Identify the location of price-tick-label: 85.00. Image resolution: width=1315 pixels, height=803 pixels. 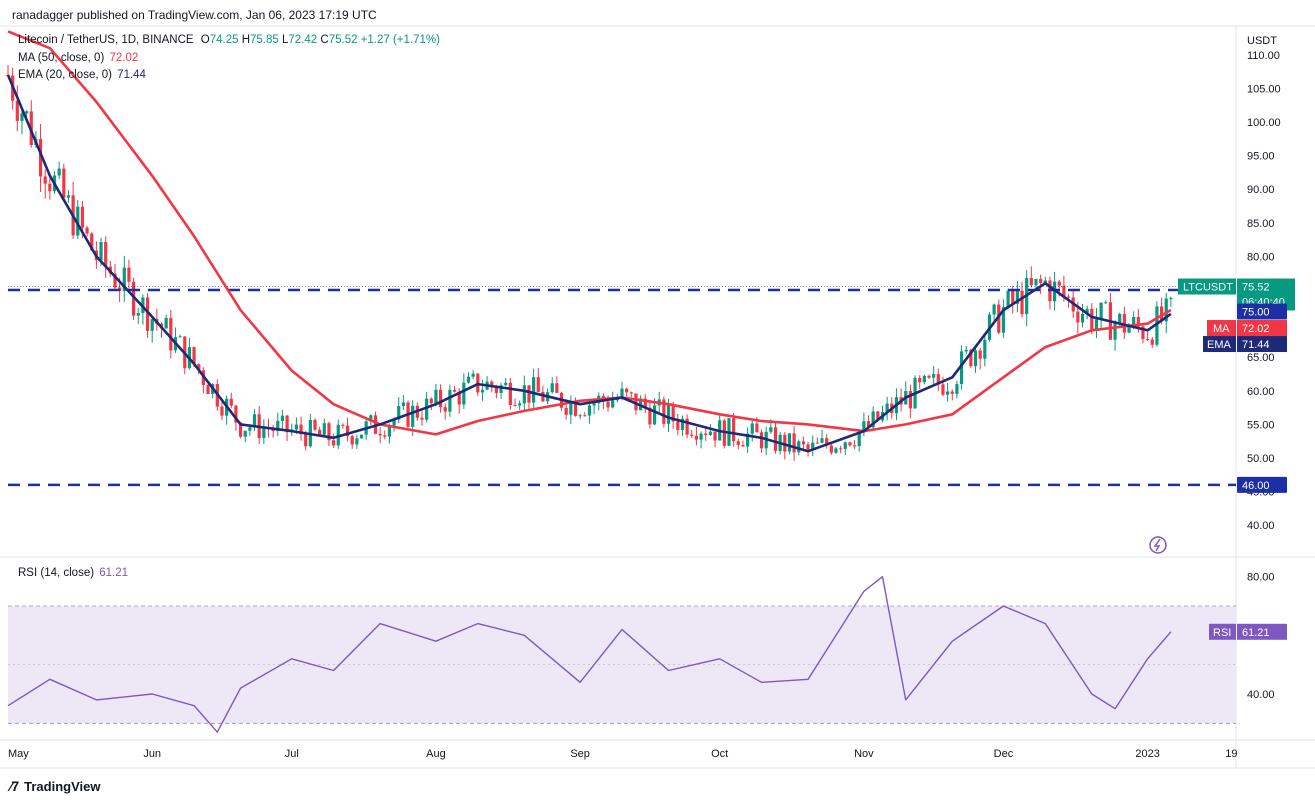
(1261, 224).